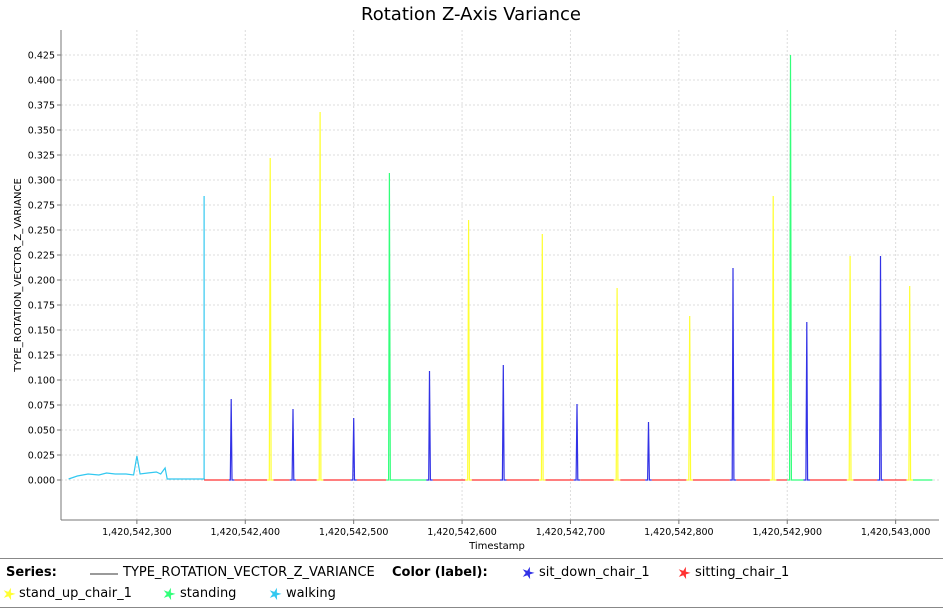 The width and height of the screenshot is (943, 608). Describe the element at coordinates (41, 131) in the screenshot. I see `y-tick-label: 0.350` at that location.